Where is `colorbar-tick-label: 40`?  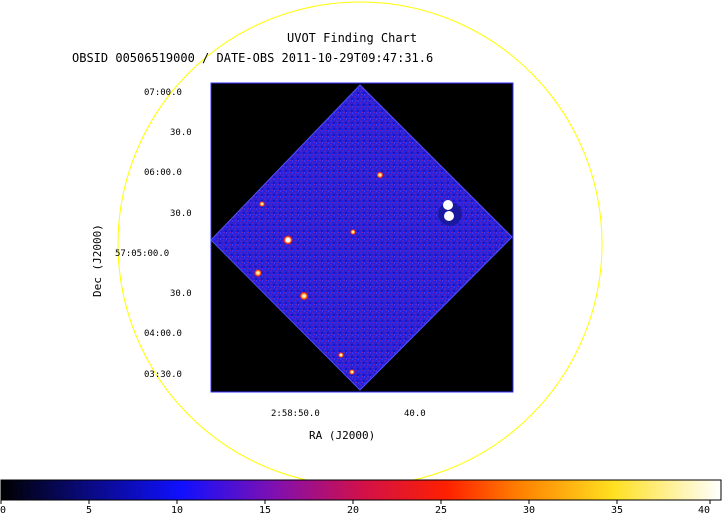 colorbar-tick-label: 40 is located at coordinates (704, 510).